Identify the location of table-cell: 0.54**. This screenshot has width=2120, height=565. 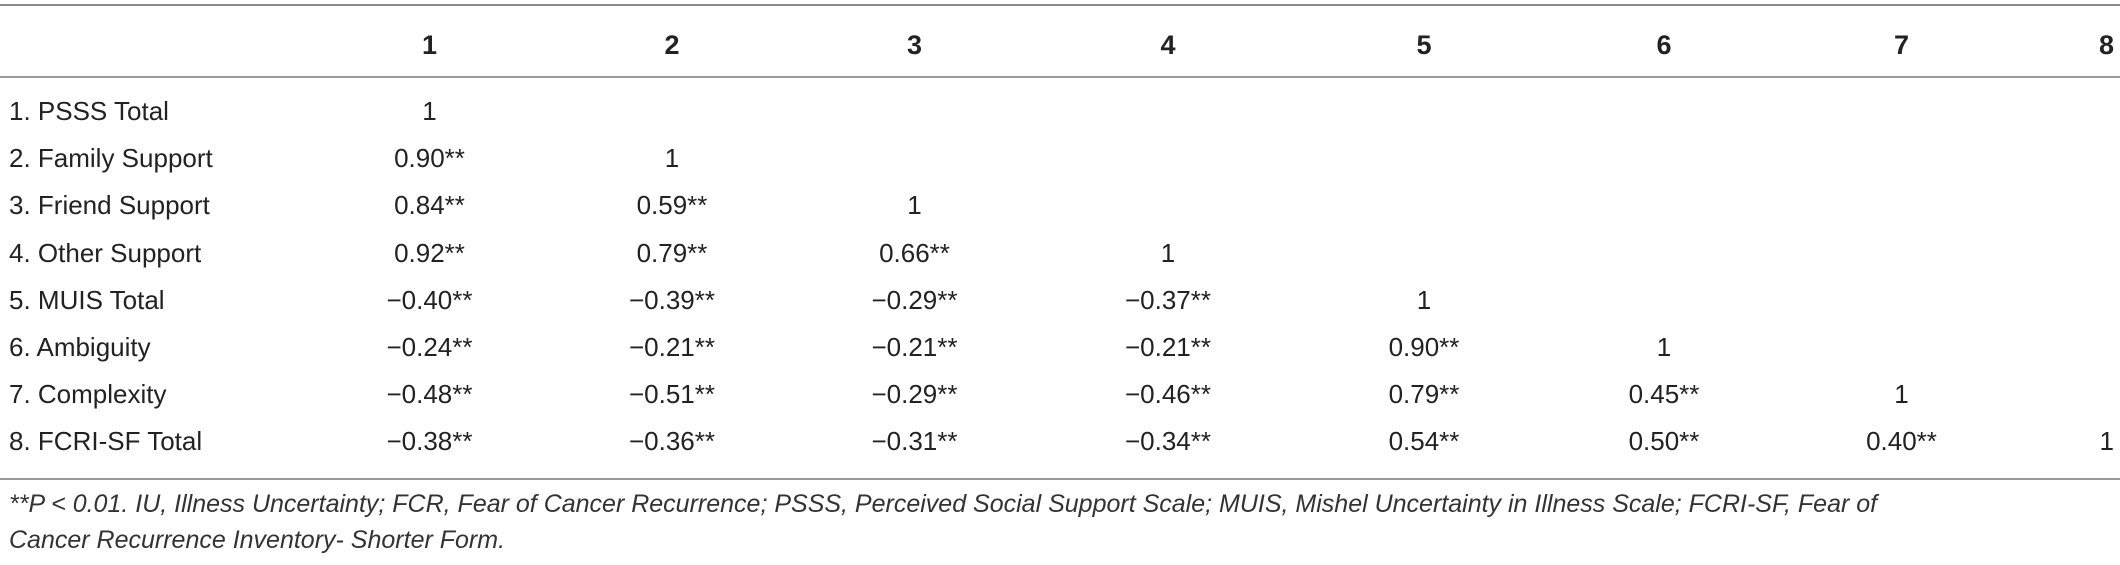
(1424, 441).